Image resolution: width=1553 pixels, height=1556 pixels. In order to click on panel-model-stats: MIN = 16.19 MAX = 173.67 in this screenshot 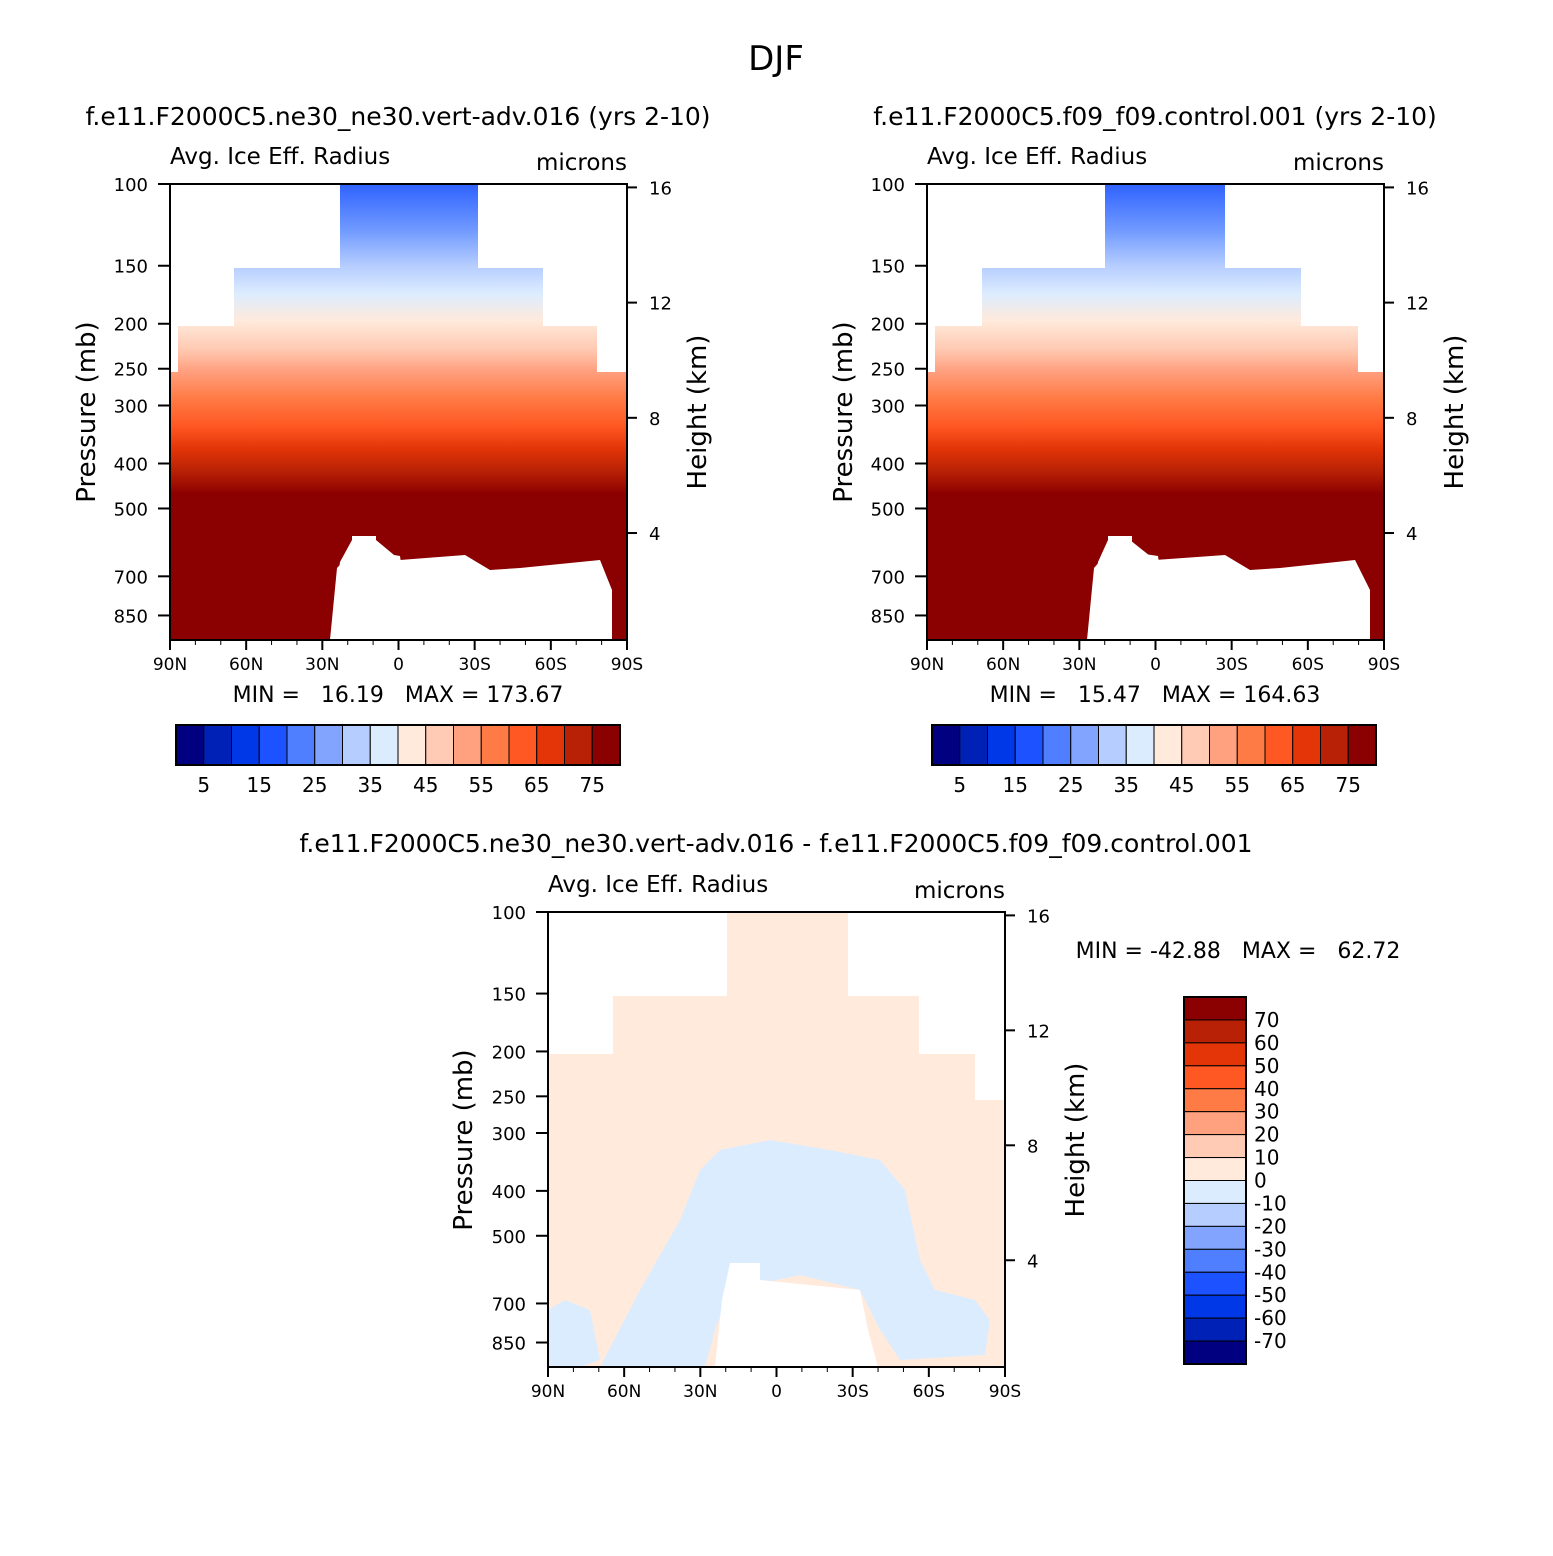, I will do `click(398, 695)`.